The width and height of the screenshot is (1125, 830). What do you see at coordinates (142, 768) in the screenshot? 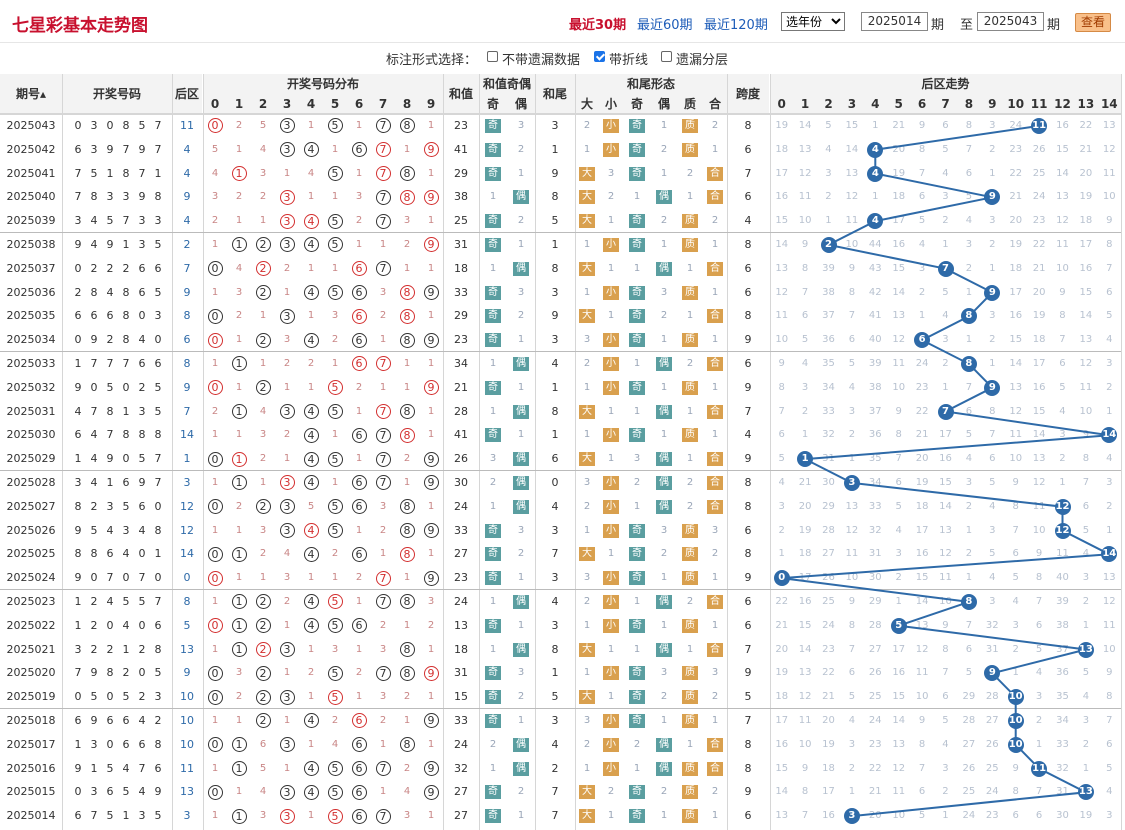
I see `draw-digit: 7` at bounding box center [142, 768].